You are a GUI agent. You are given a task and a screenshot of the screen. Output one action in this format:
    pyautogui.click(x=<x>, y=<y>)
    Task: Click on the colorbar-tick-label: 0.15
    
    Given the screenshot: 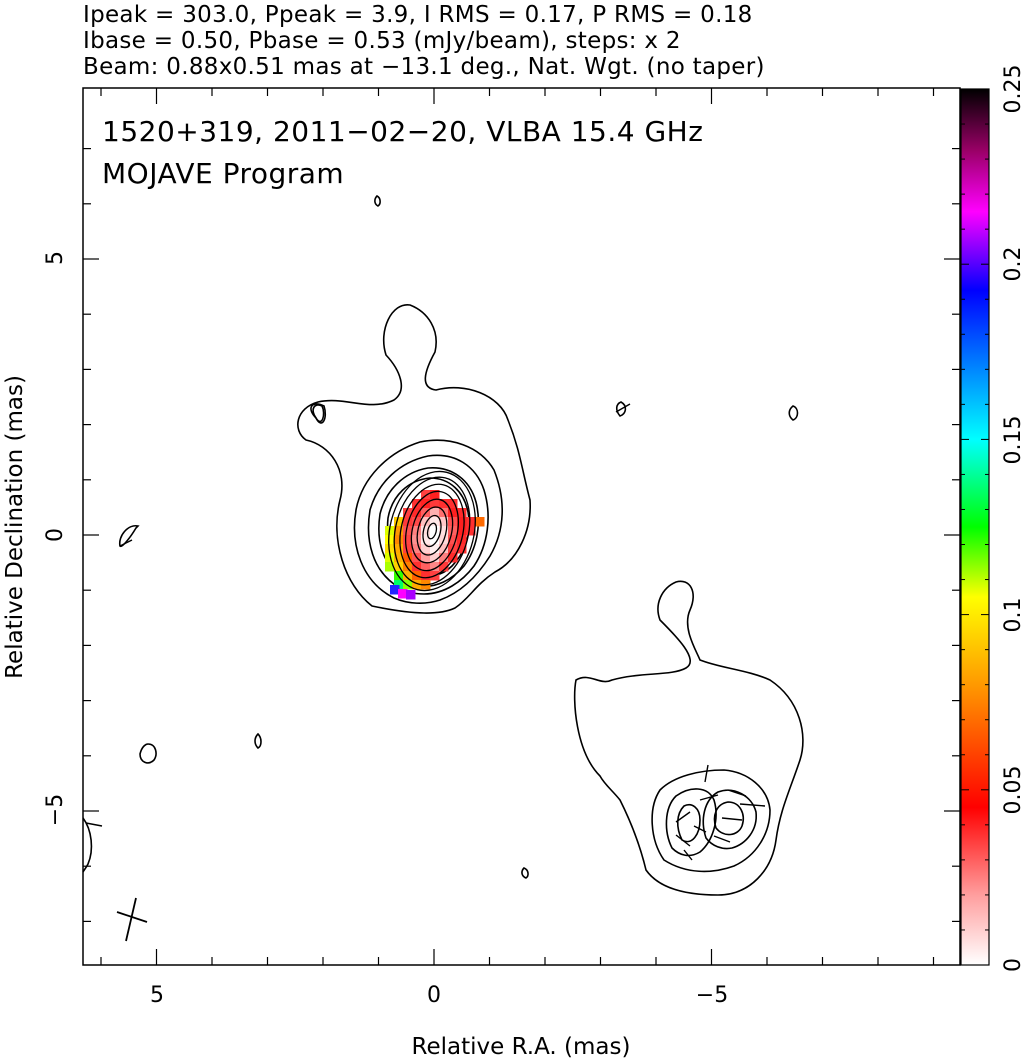 What is the action you would take?
    pyautogui.click(x=1011, y=440)
    